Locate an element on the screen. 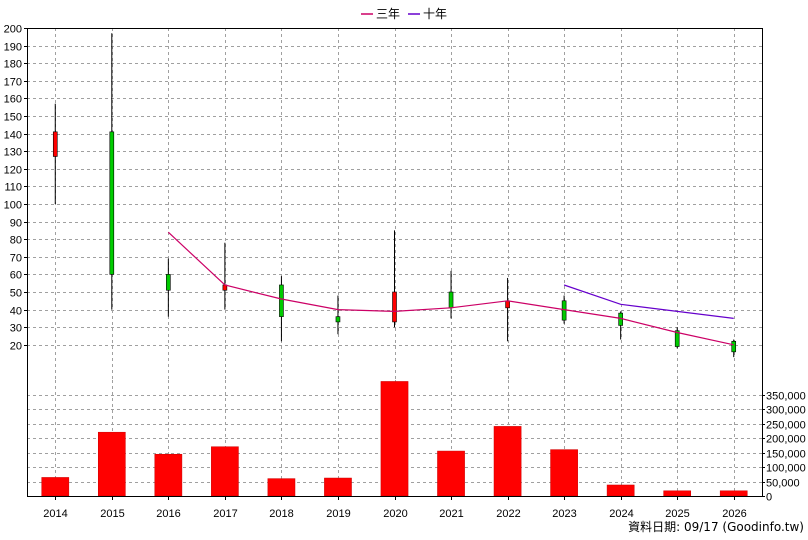  volume-tick-label: 50,000 is located at coordinates (783, 484).